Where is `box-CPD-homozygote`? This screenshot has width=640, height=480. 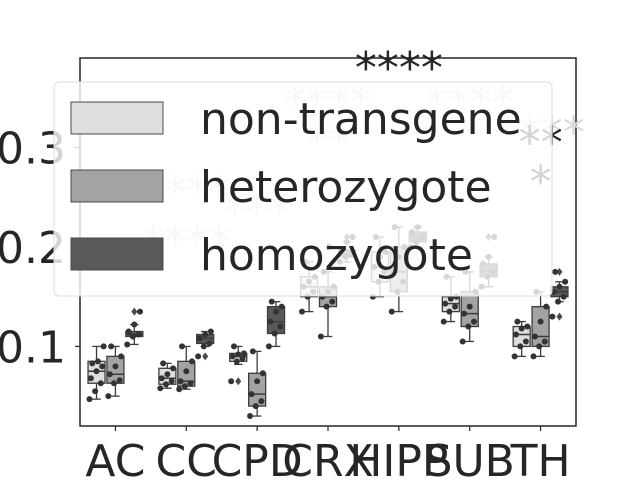 box-CPD-homozygote is located at coordinates (275, 324).